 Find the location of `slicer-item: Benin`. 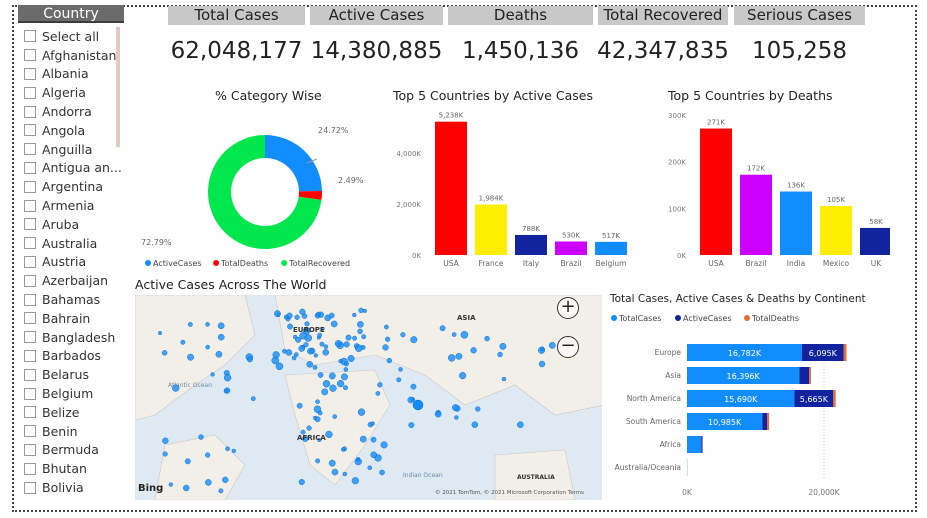

slicer-item: Benin is located at coordinates (74, 431).